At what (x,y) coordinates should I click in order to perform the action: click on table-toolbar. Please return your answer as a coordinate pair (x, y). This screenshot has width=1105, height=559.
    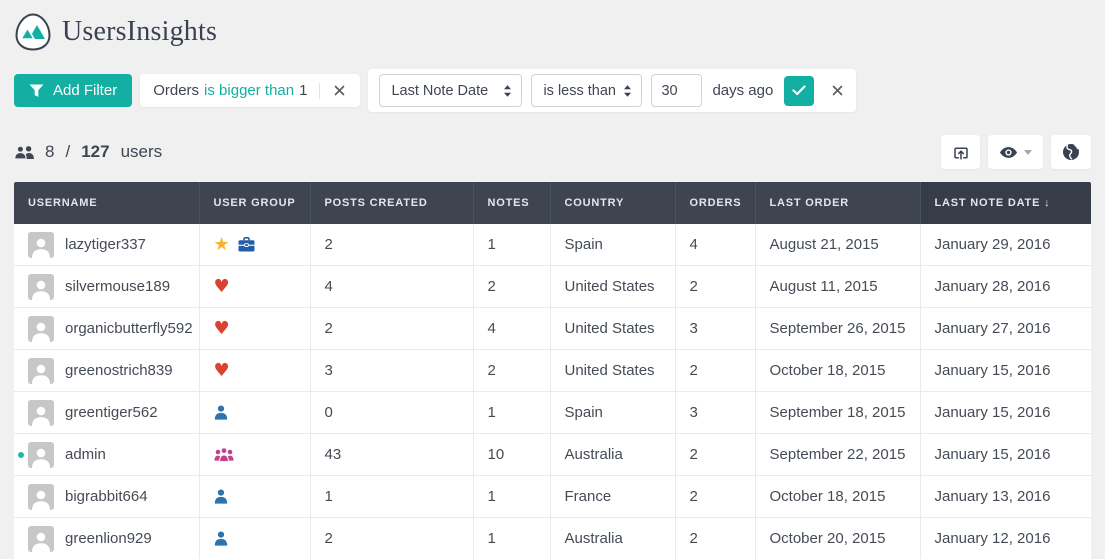
    Looking at the image, I should click on (1016, 152).